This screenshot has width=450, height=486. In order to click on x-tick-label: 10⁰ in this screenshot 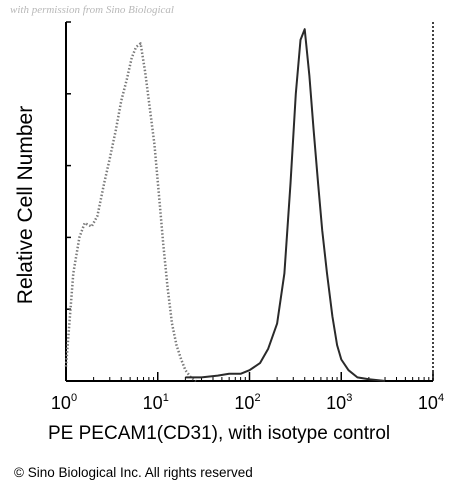, I will do `click(64, 402)`.